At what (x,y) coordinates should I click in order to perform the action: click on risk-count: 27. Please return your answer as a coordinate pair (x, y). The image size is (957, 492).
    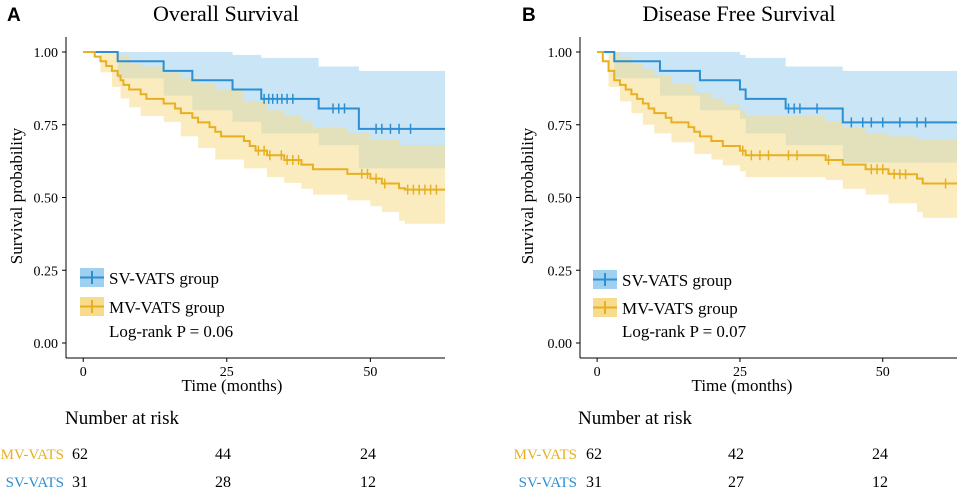
    Looking at the image, I should click on (736, 482).